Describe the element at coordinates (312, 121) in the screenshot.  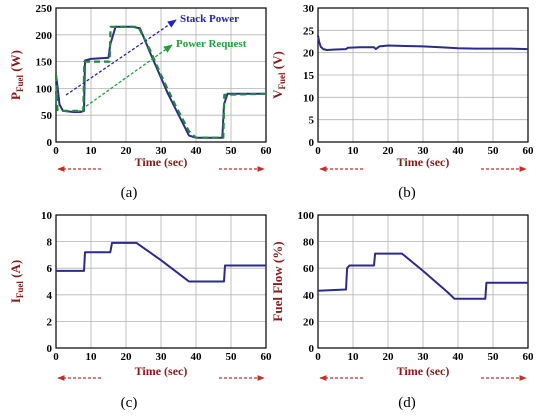
I see `y-tick-label: 5` at that location.